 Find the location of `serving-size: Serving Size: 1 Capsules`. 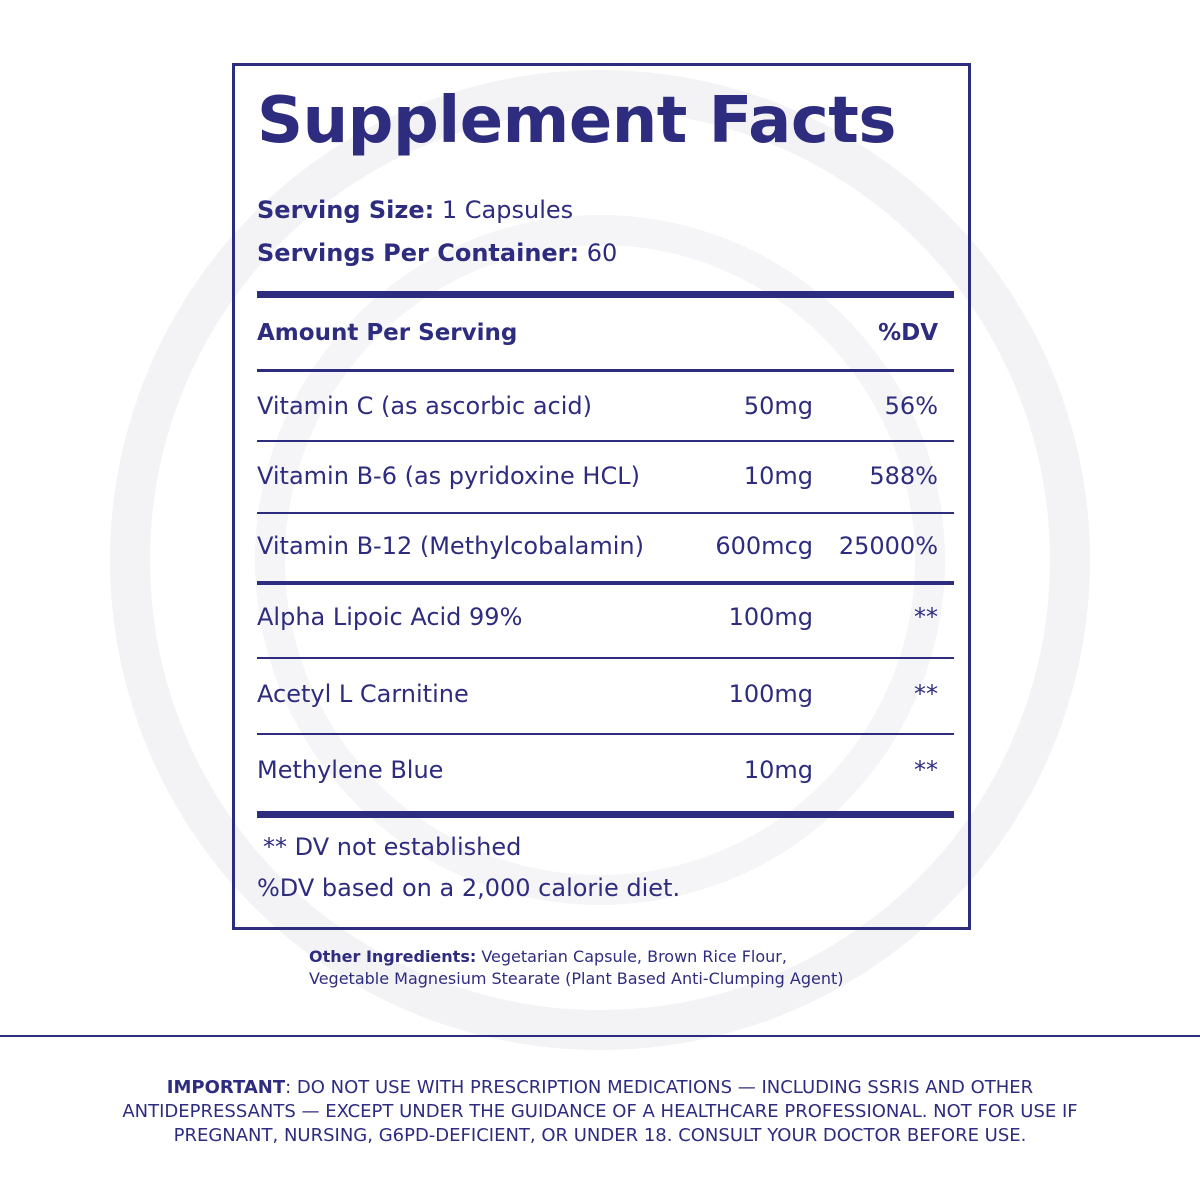

serving-size: Serving Size: 1 Capsules is located at coordinates (415, 210).